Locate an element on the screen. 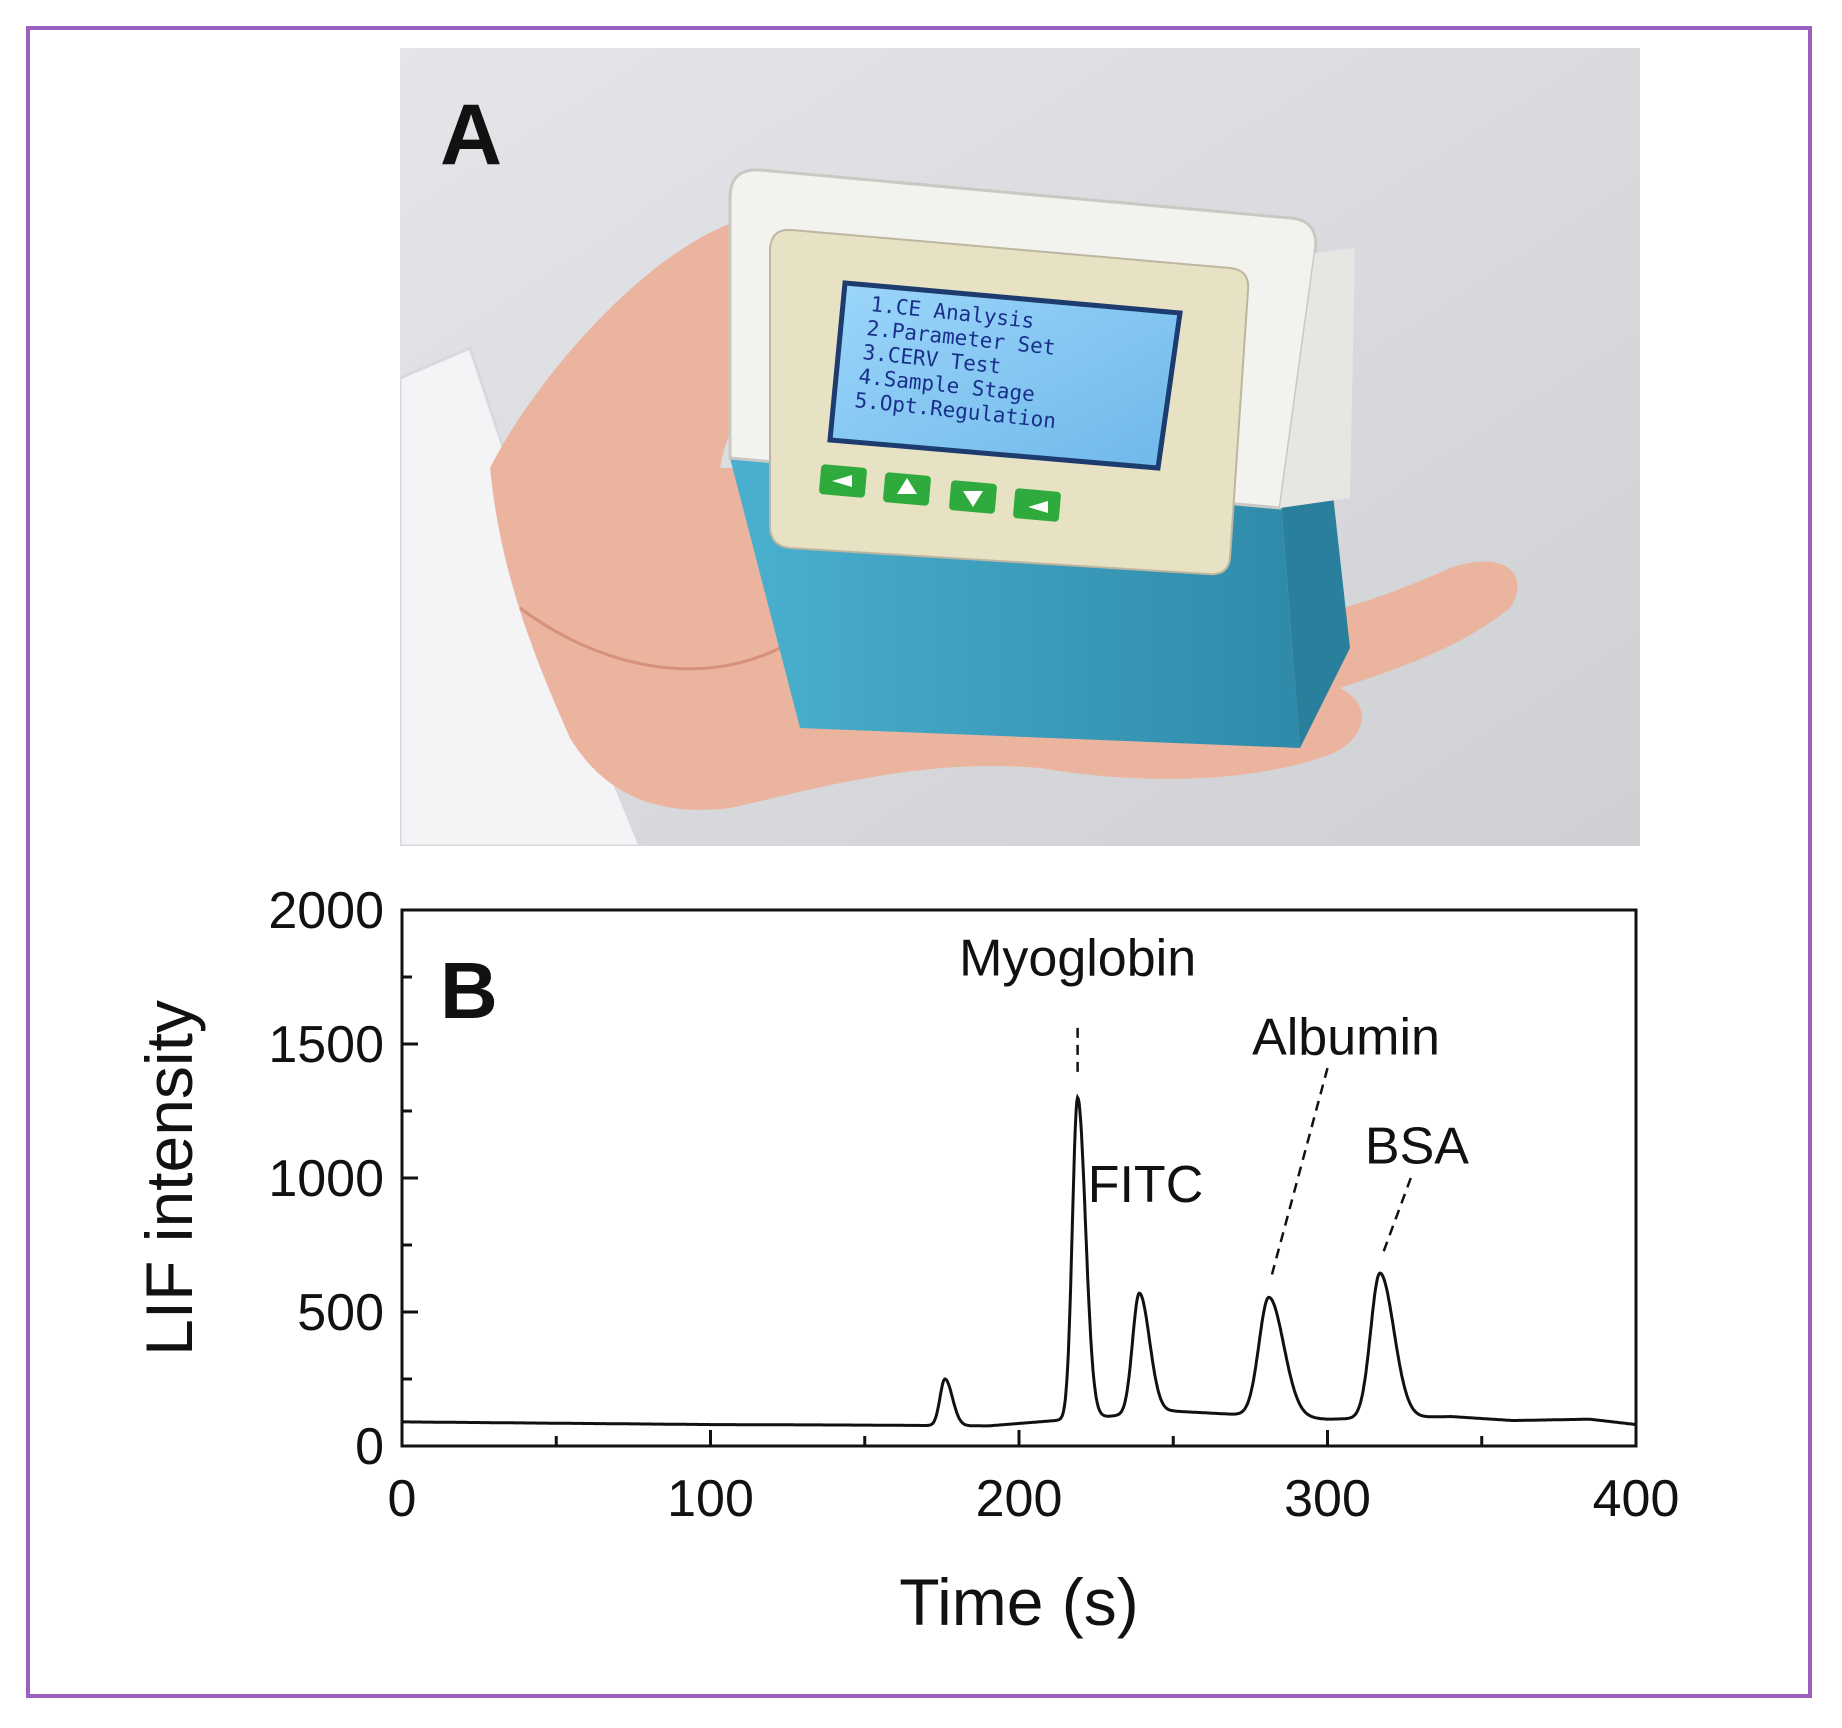 Image resolution: width=1842 pixels, height=1728 pixels. y-tick-label: 2000 is located at coordinates (326, 911).